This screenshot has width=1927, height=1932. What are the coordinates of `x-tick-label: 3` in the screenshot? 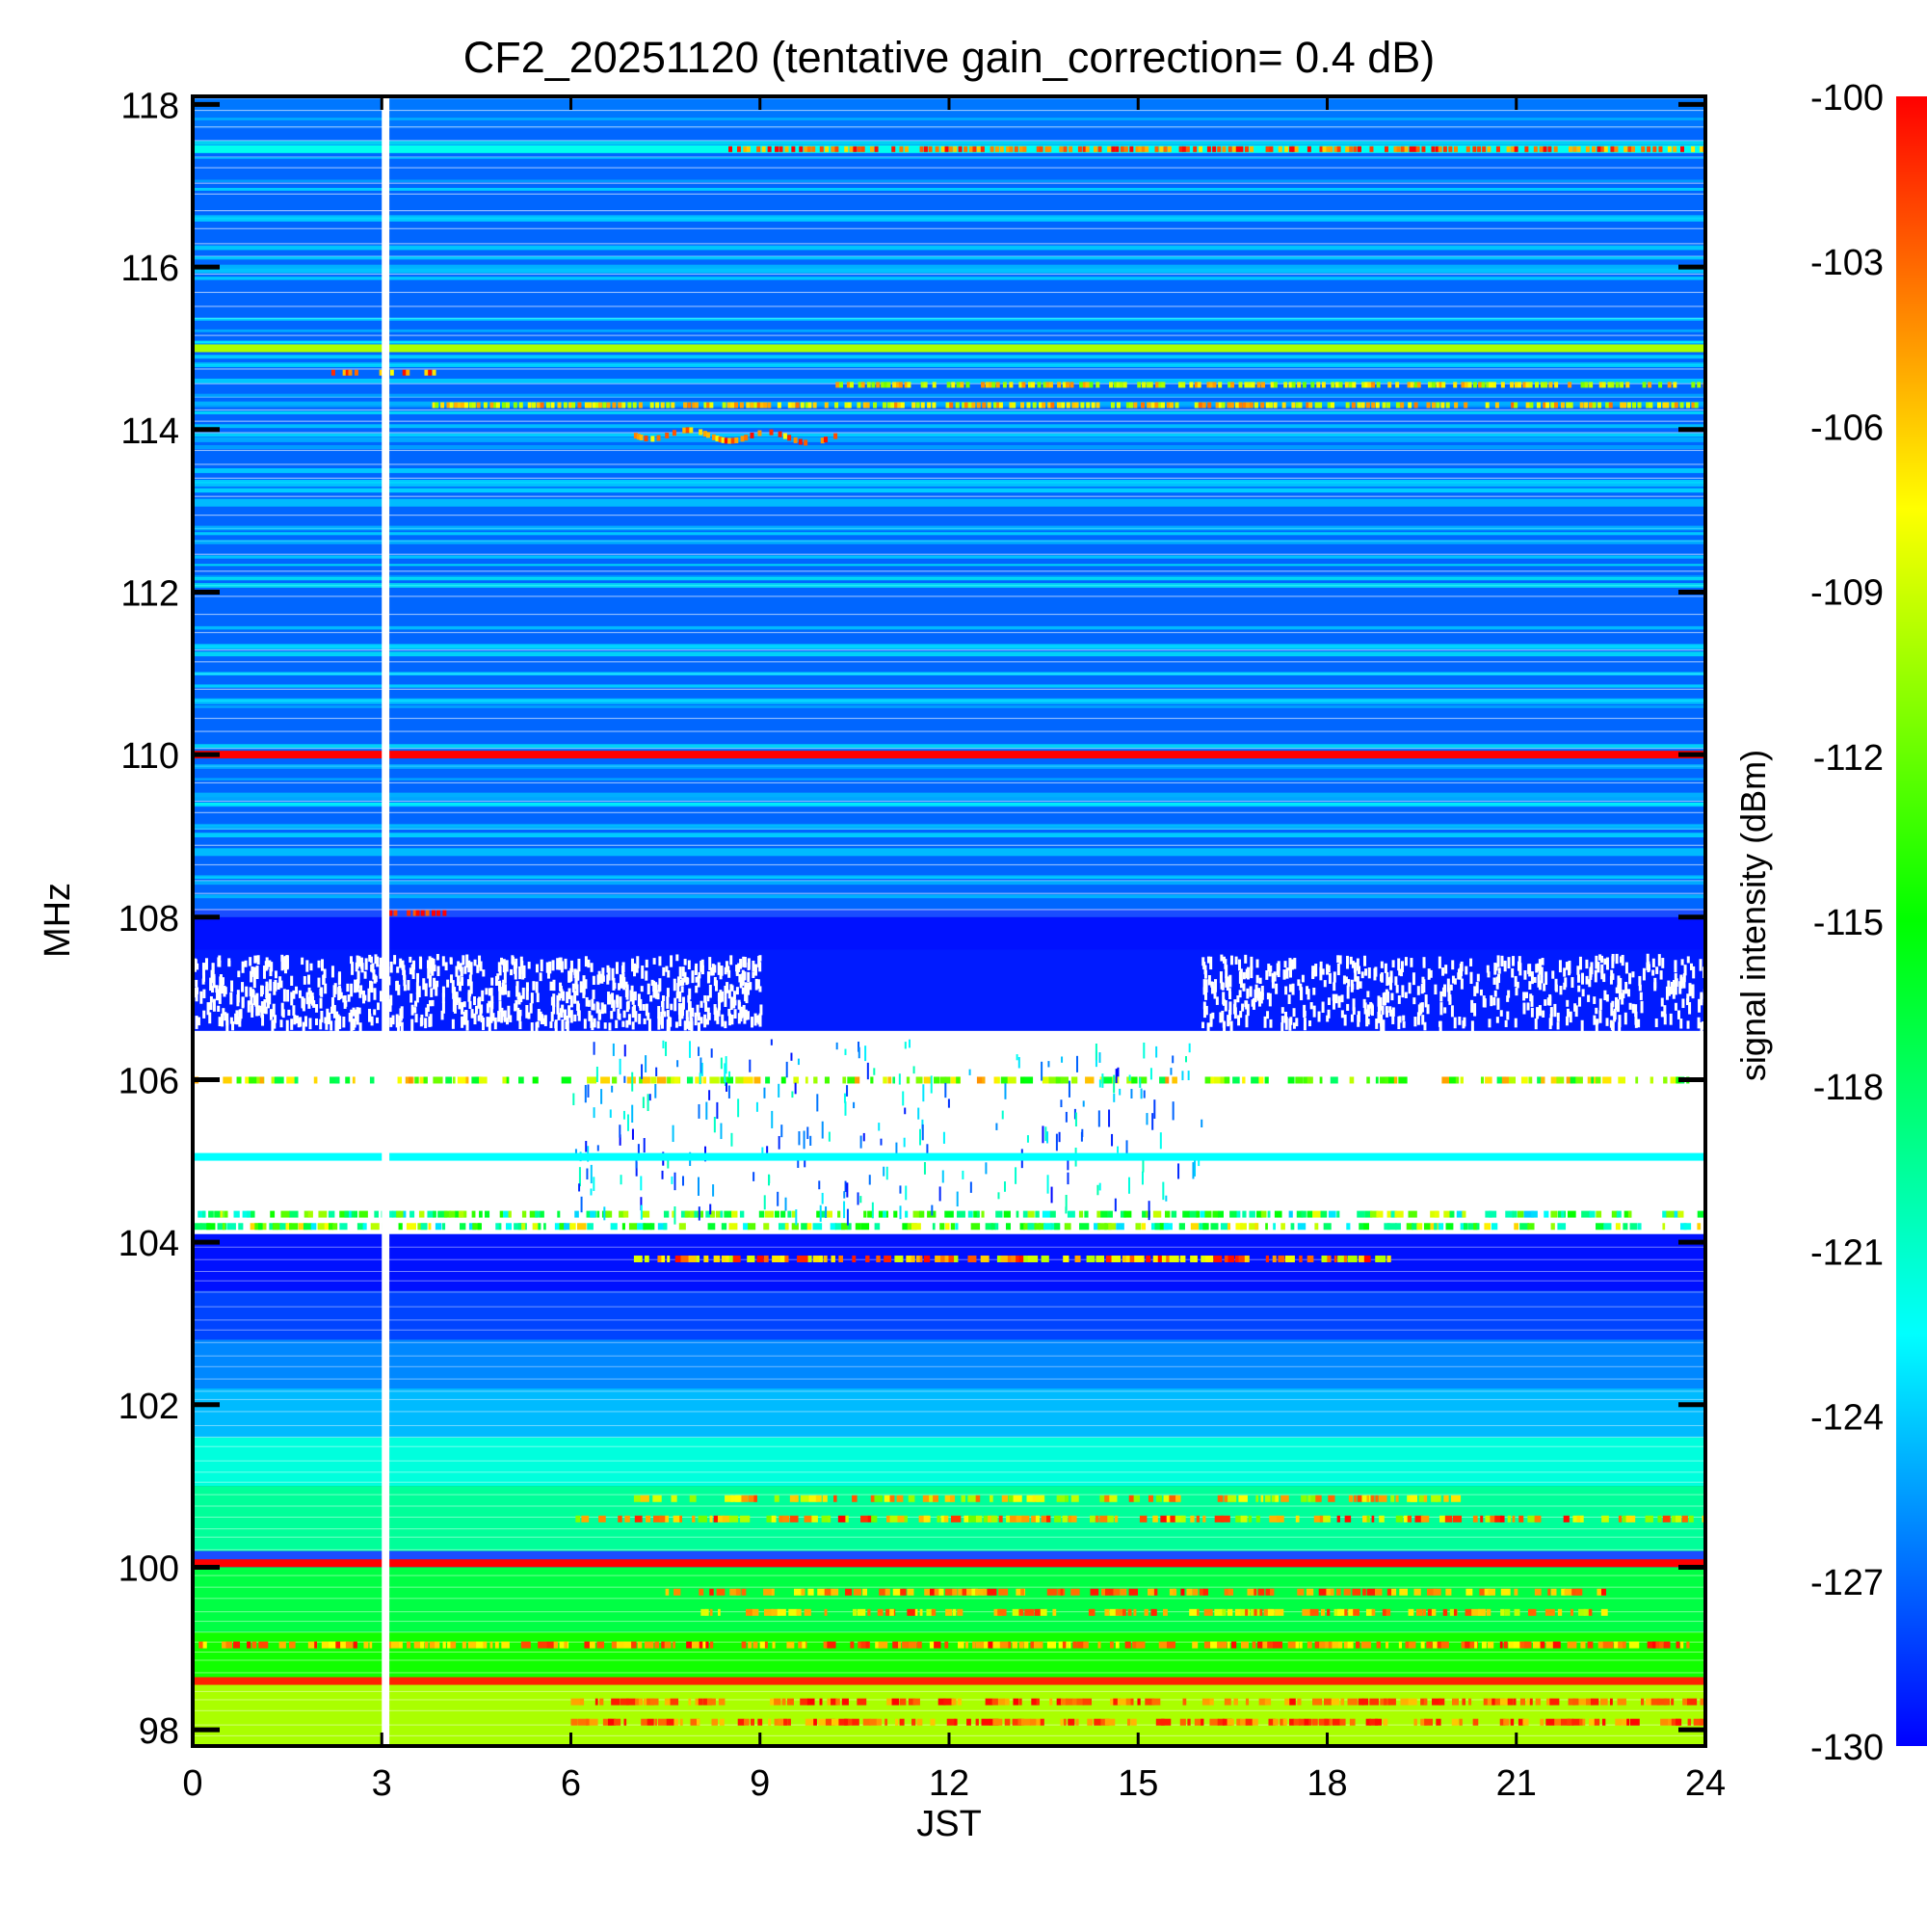 It's located at (382, 1783).